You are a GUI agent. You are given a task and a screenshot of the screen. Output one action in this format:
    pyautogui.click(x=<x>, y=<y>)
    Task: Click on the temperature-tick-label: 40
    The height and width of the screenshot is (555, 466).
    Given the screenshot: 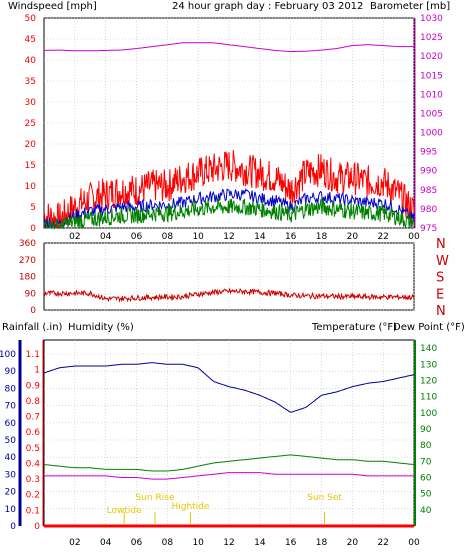 What is the action you would take?
    pyautogui.click(x=426, y=511)
    